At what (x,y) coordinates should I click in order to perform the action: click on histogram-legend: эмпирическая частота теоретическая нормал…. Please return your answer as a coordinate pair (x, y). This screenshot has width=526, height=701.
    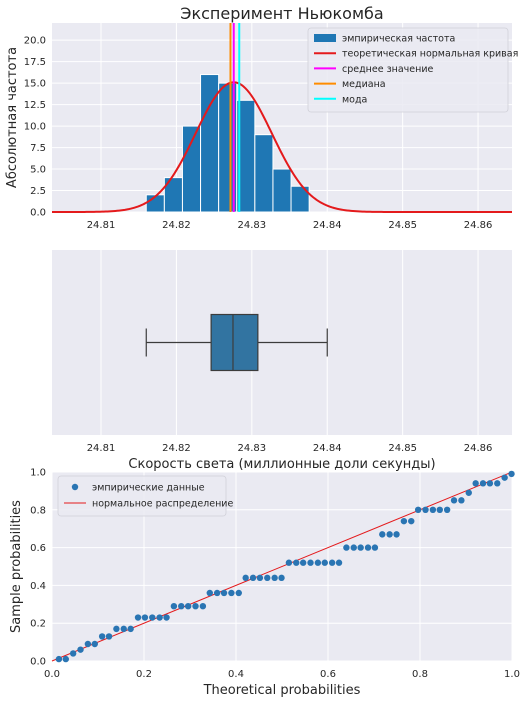
    Looking at the image, I should click on (412, 70).